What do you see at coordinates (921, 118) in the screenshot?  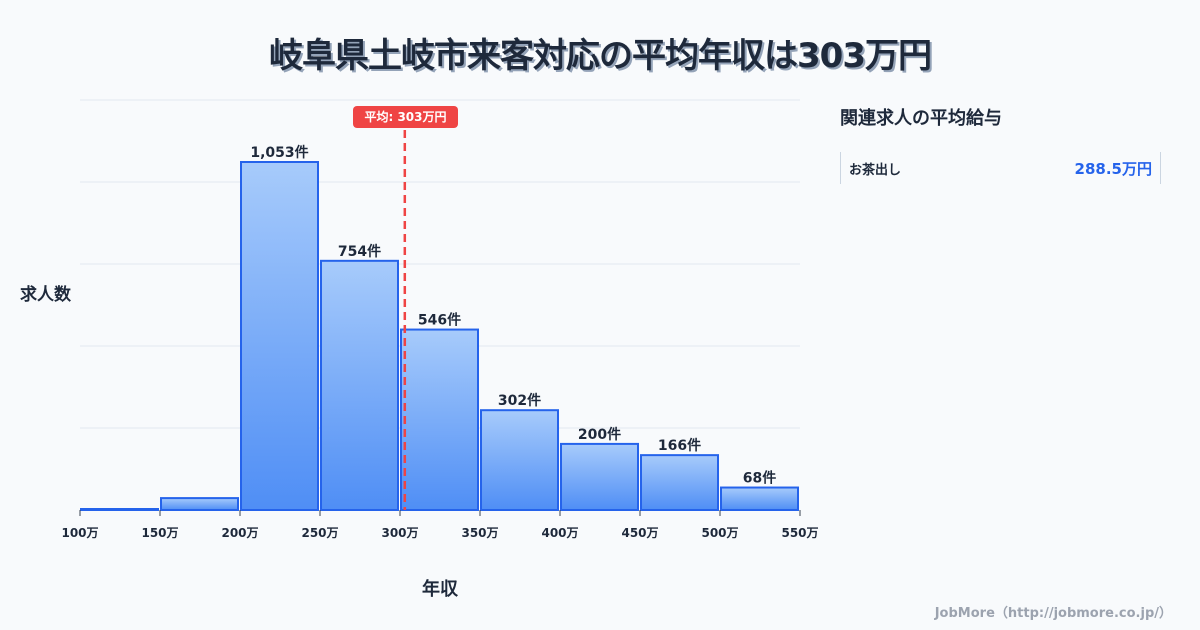 I see `related-salary-title: 関連求人の平均給与` at bounding box center [921, 118].